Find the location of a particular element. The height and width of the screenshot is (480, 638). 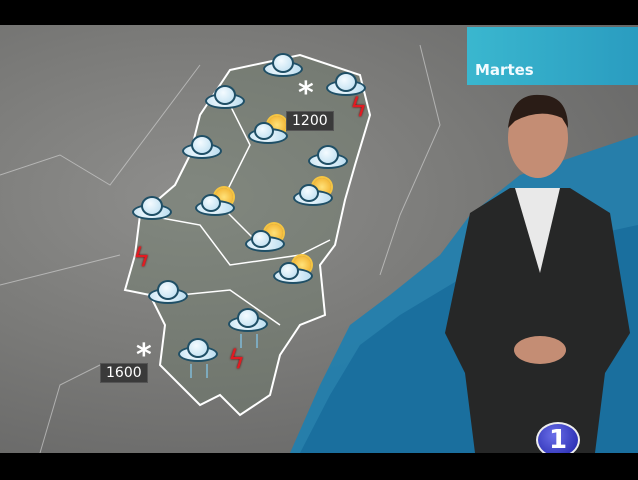

day-label: Martes is located at coordinates (504, 70).